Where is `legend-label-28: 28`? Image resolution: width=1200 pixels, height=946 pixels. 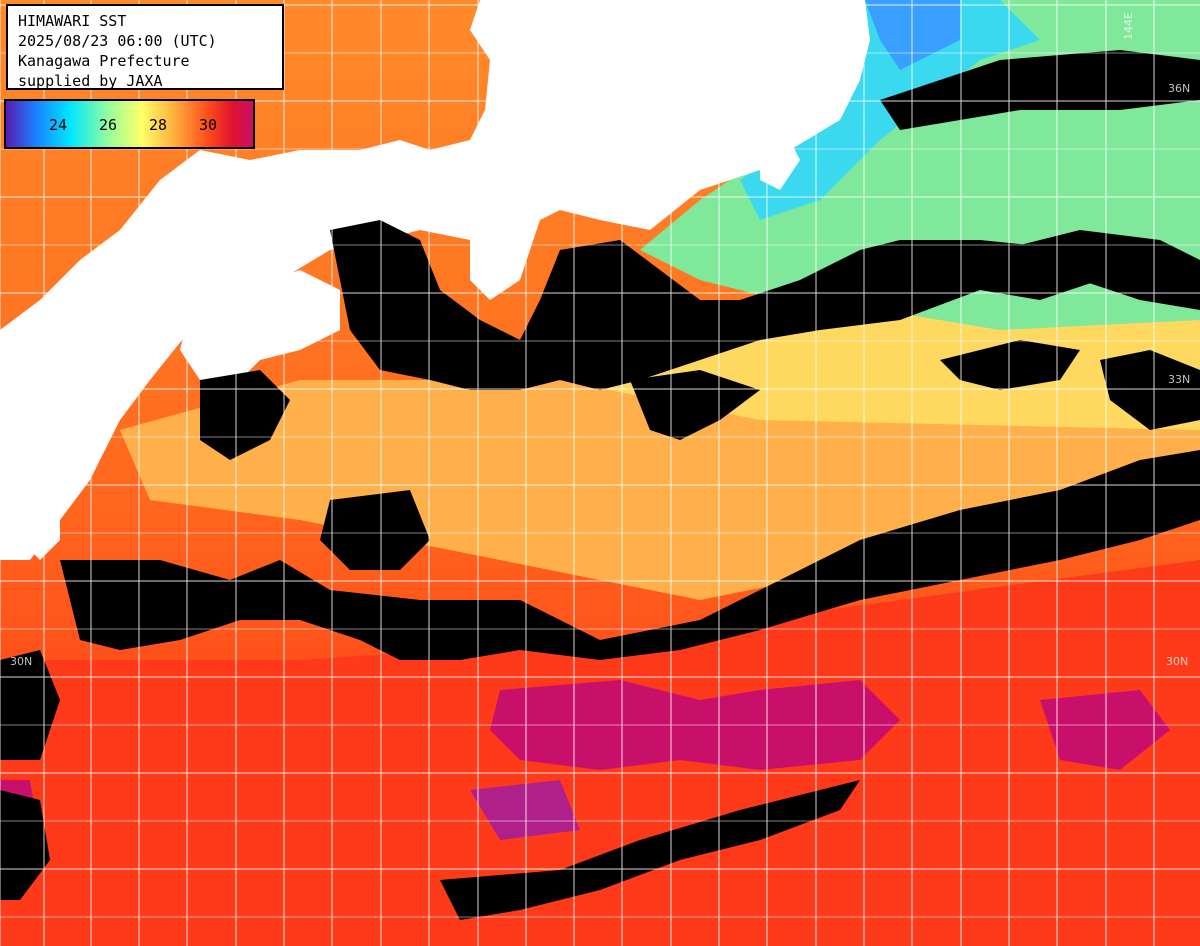 legend-label-28: 28 is located at coordinates (158, 125).